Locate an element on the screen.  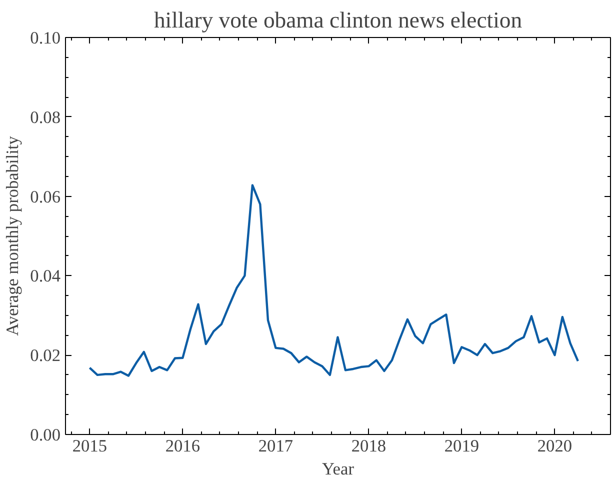
x-tick-label: 2016 is located at coordinates (182, 446).